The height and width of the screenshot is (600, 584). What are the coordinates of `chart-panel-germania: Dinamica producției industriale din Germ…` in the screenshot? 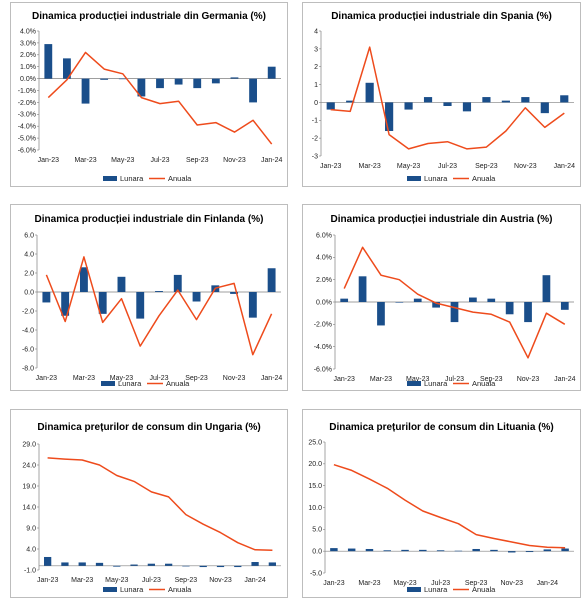 It's located at (149, 94).